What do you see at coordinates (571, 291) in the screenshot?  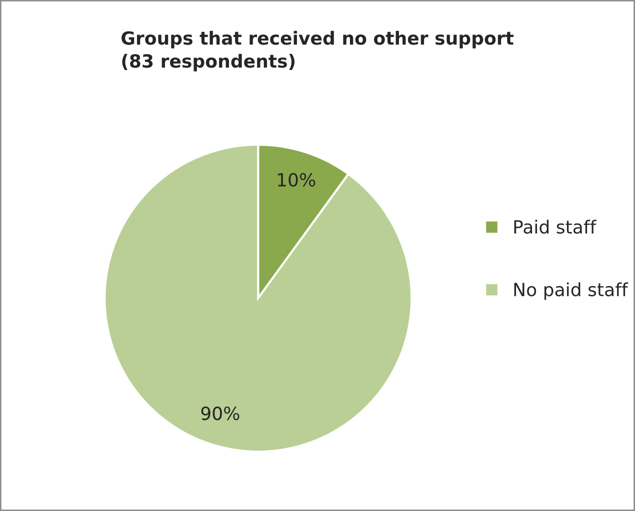 I see `legend-label: No paid staff` at bounding box center [571, 291].